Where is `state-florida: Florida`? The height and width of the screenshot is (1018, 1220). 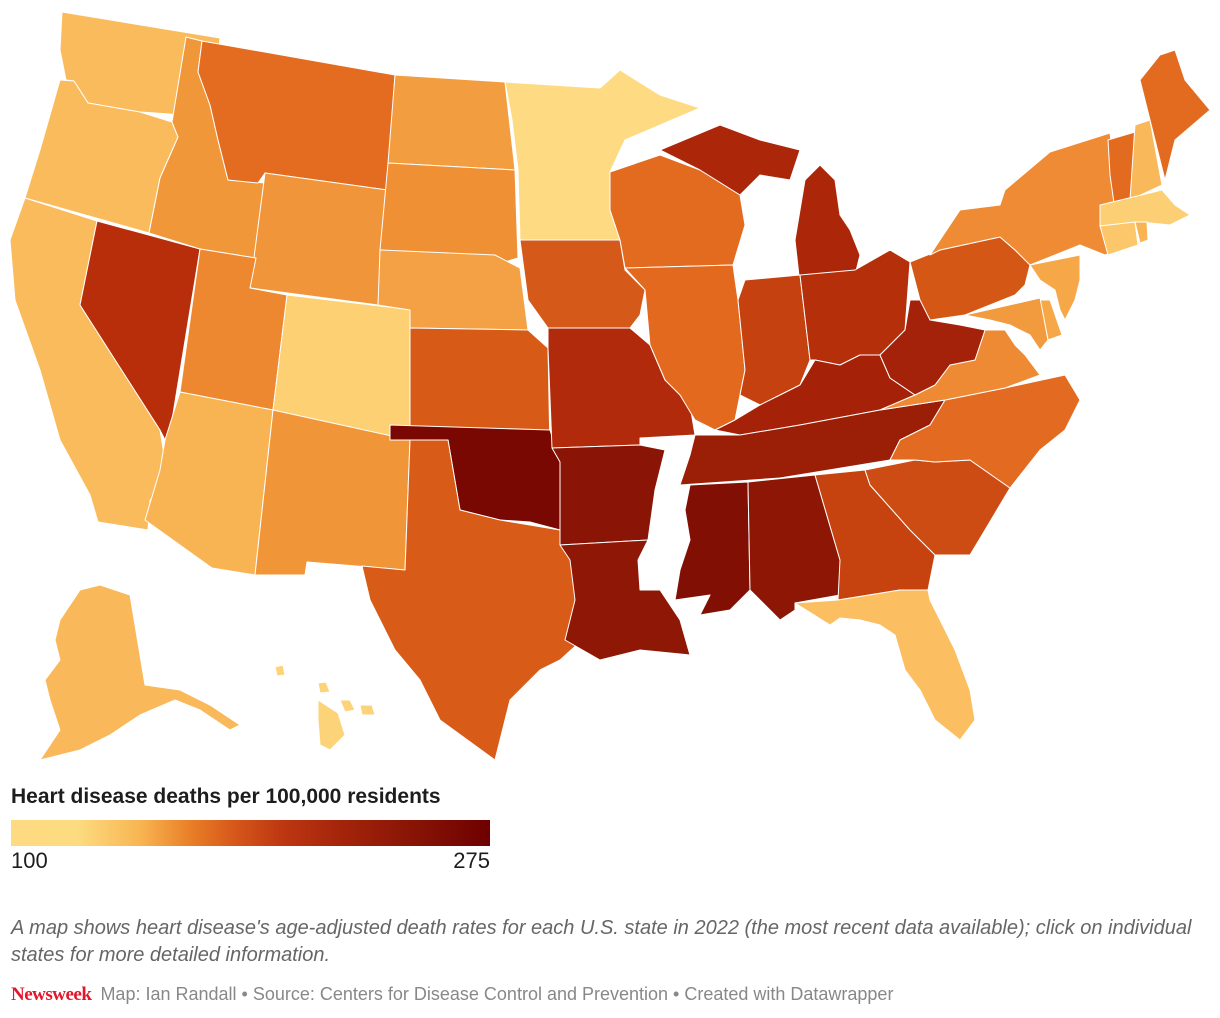
state-florida: Florida is located at coordinates (885, 665).